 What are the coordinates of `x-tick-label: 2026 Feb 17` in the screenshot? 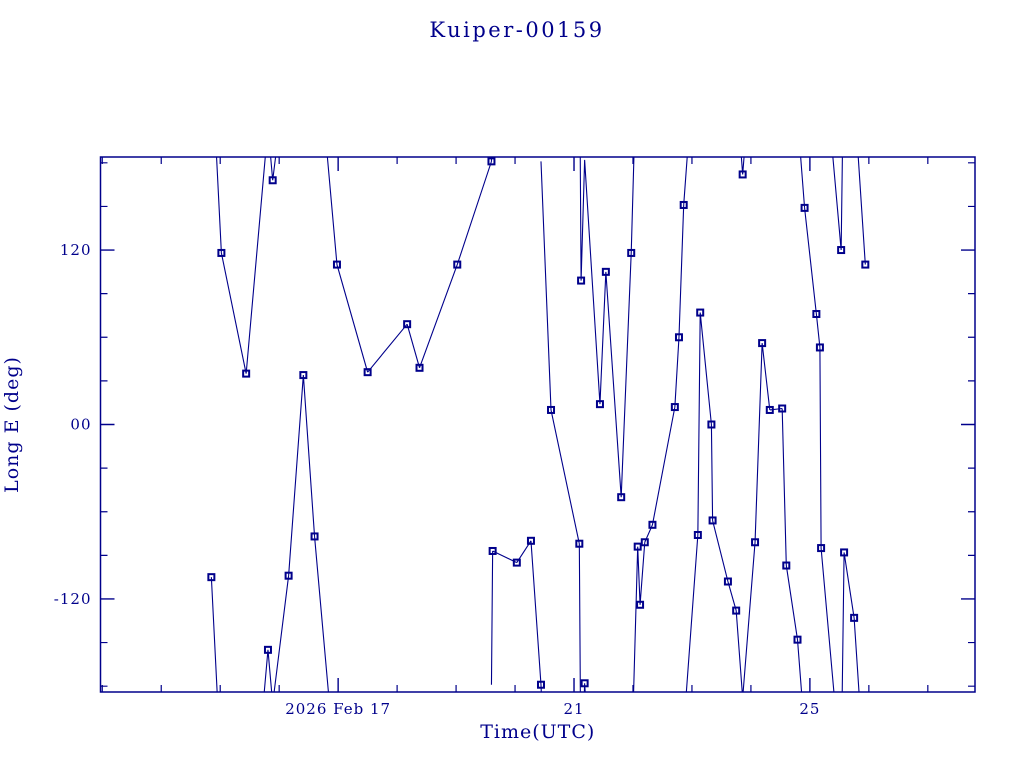 It's located at (338, 709).